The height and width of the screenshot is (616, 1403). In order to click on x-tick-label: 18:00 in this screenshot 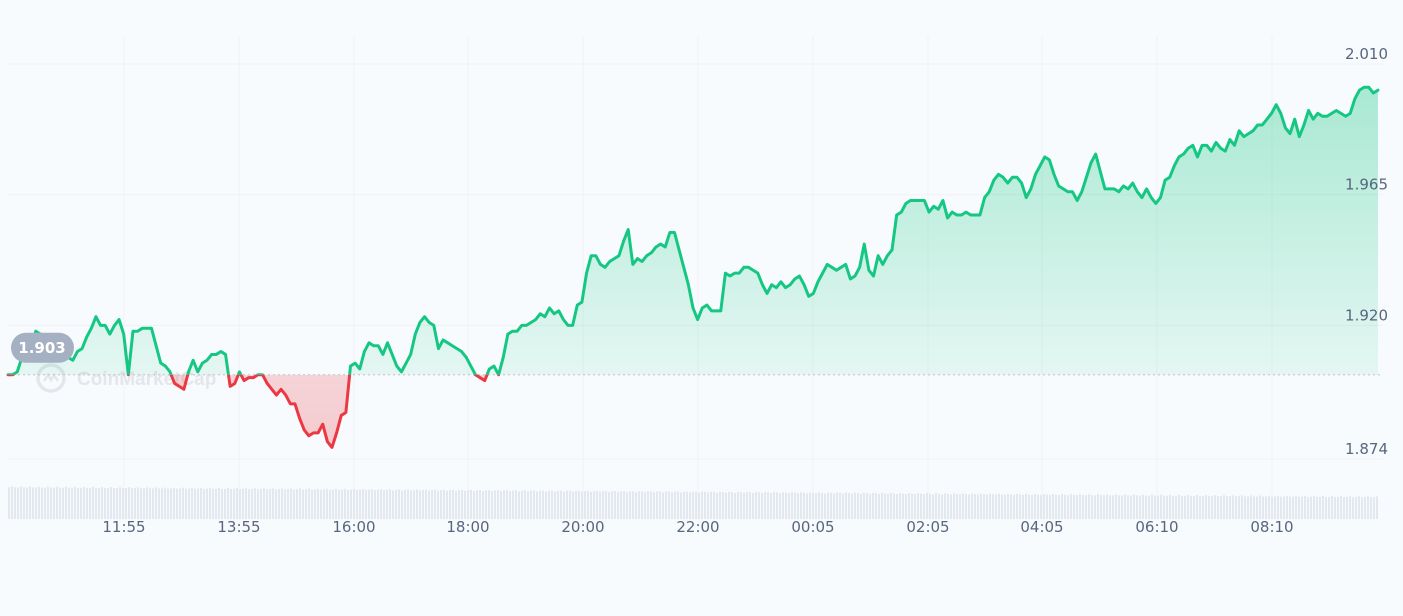, I will do `click(467, 527)`.